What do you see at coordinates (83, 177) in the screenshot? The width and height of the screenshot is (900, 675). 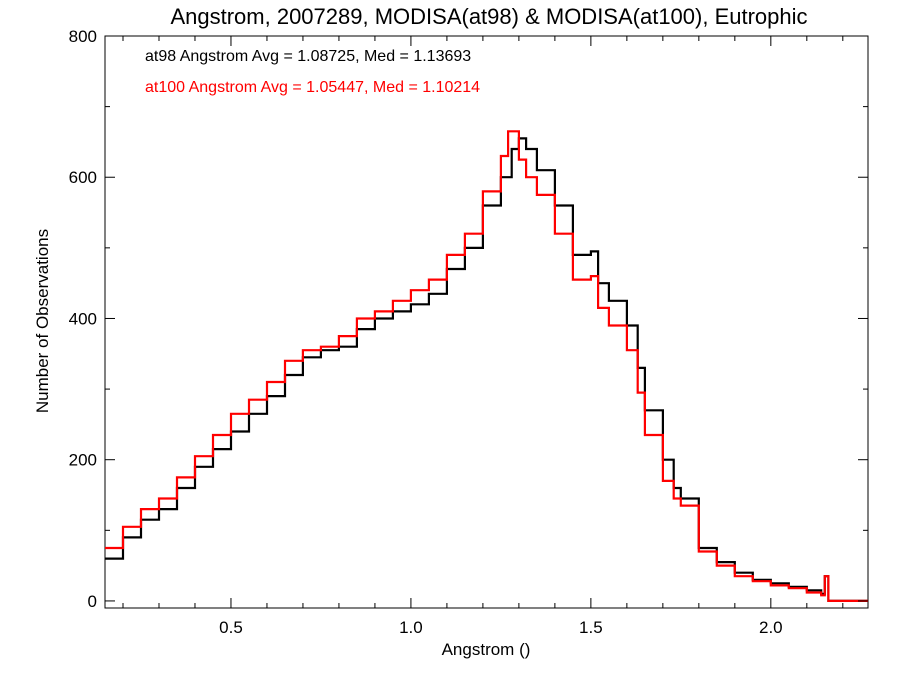 I see `y-tick-label: 600` at bounding box center [83, 177].